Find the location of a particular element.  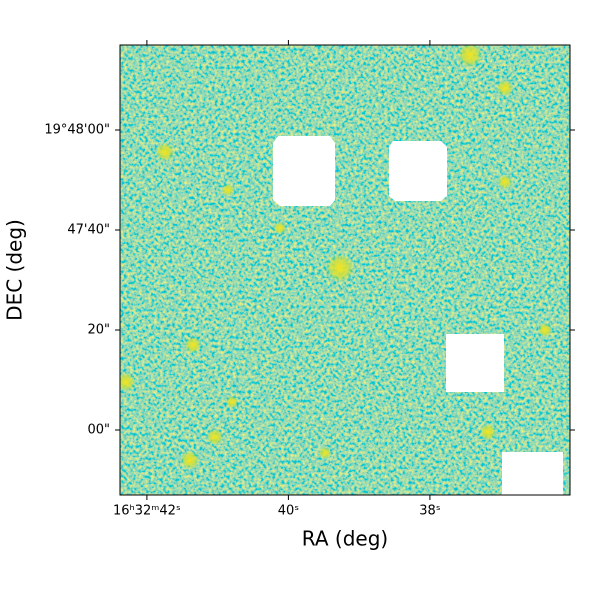

y-tick-label: 47'40" is located at coordinates (88, 230).